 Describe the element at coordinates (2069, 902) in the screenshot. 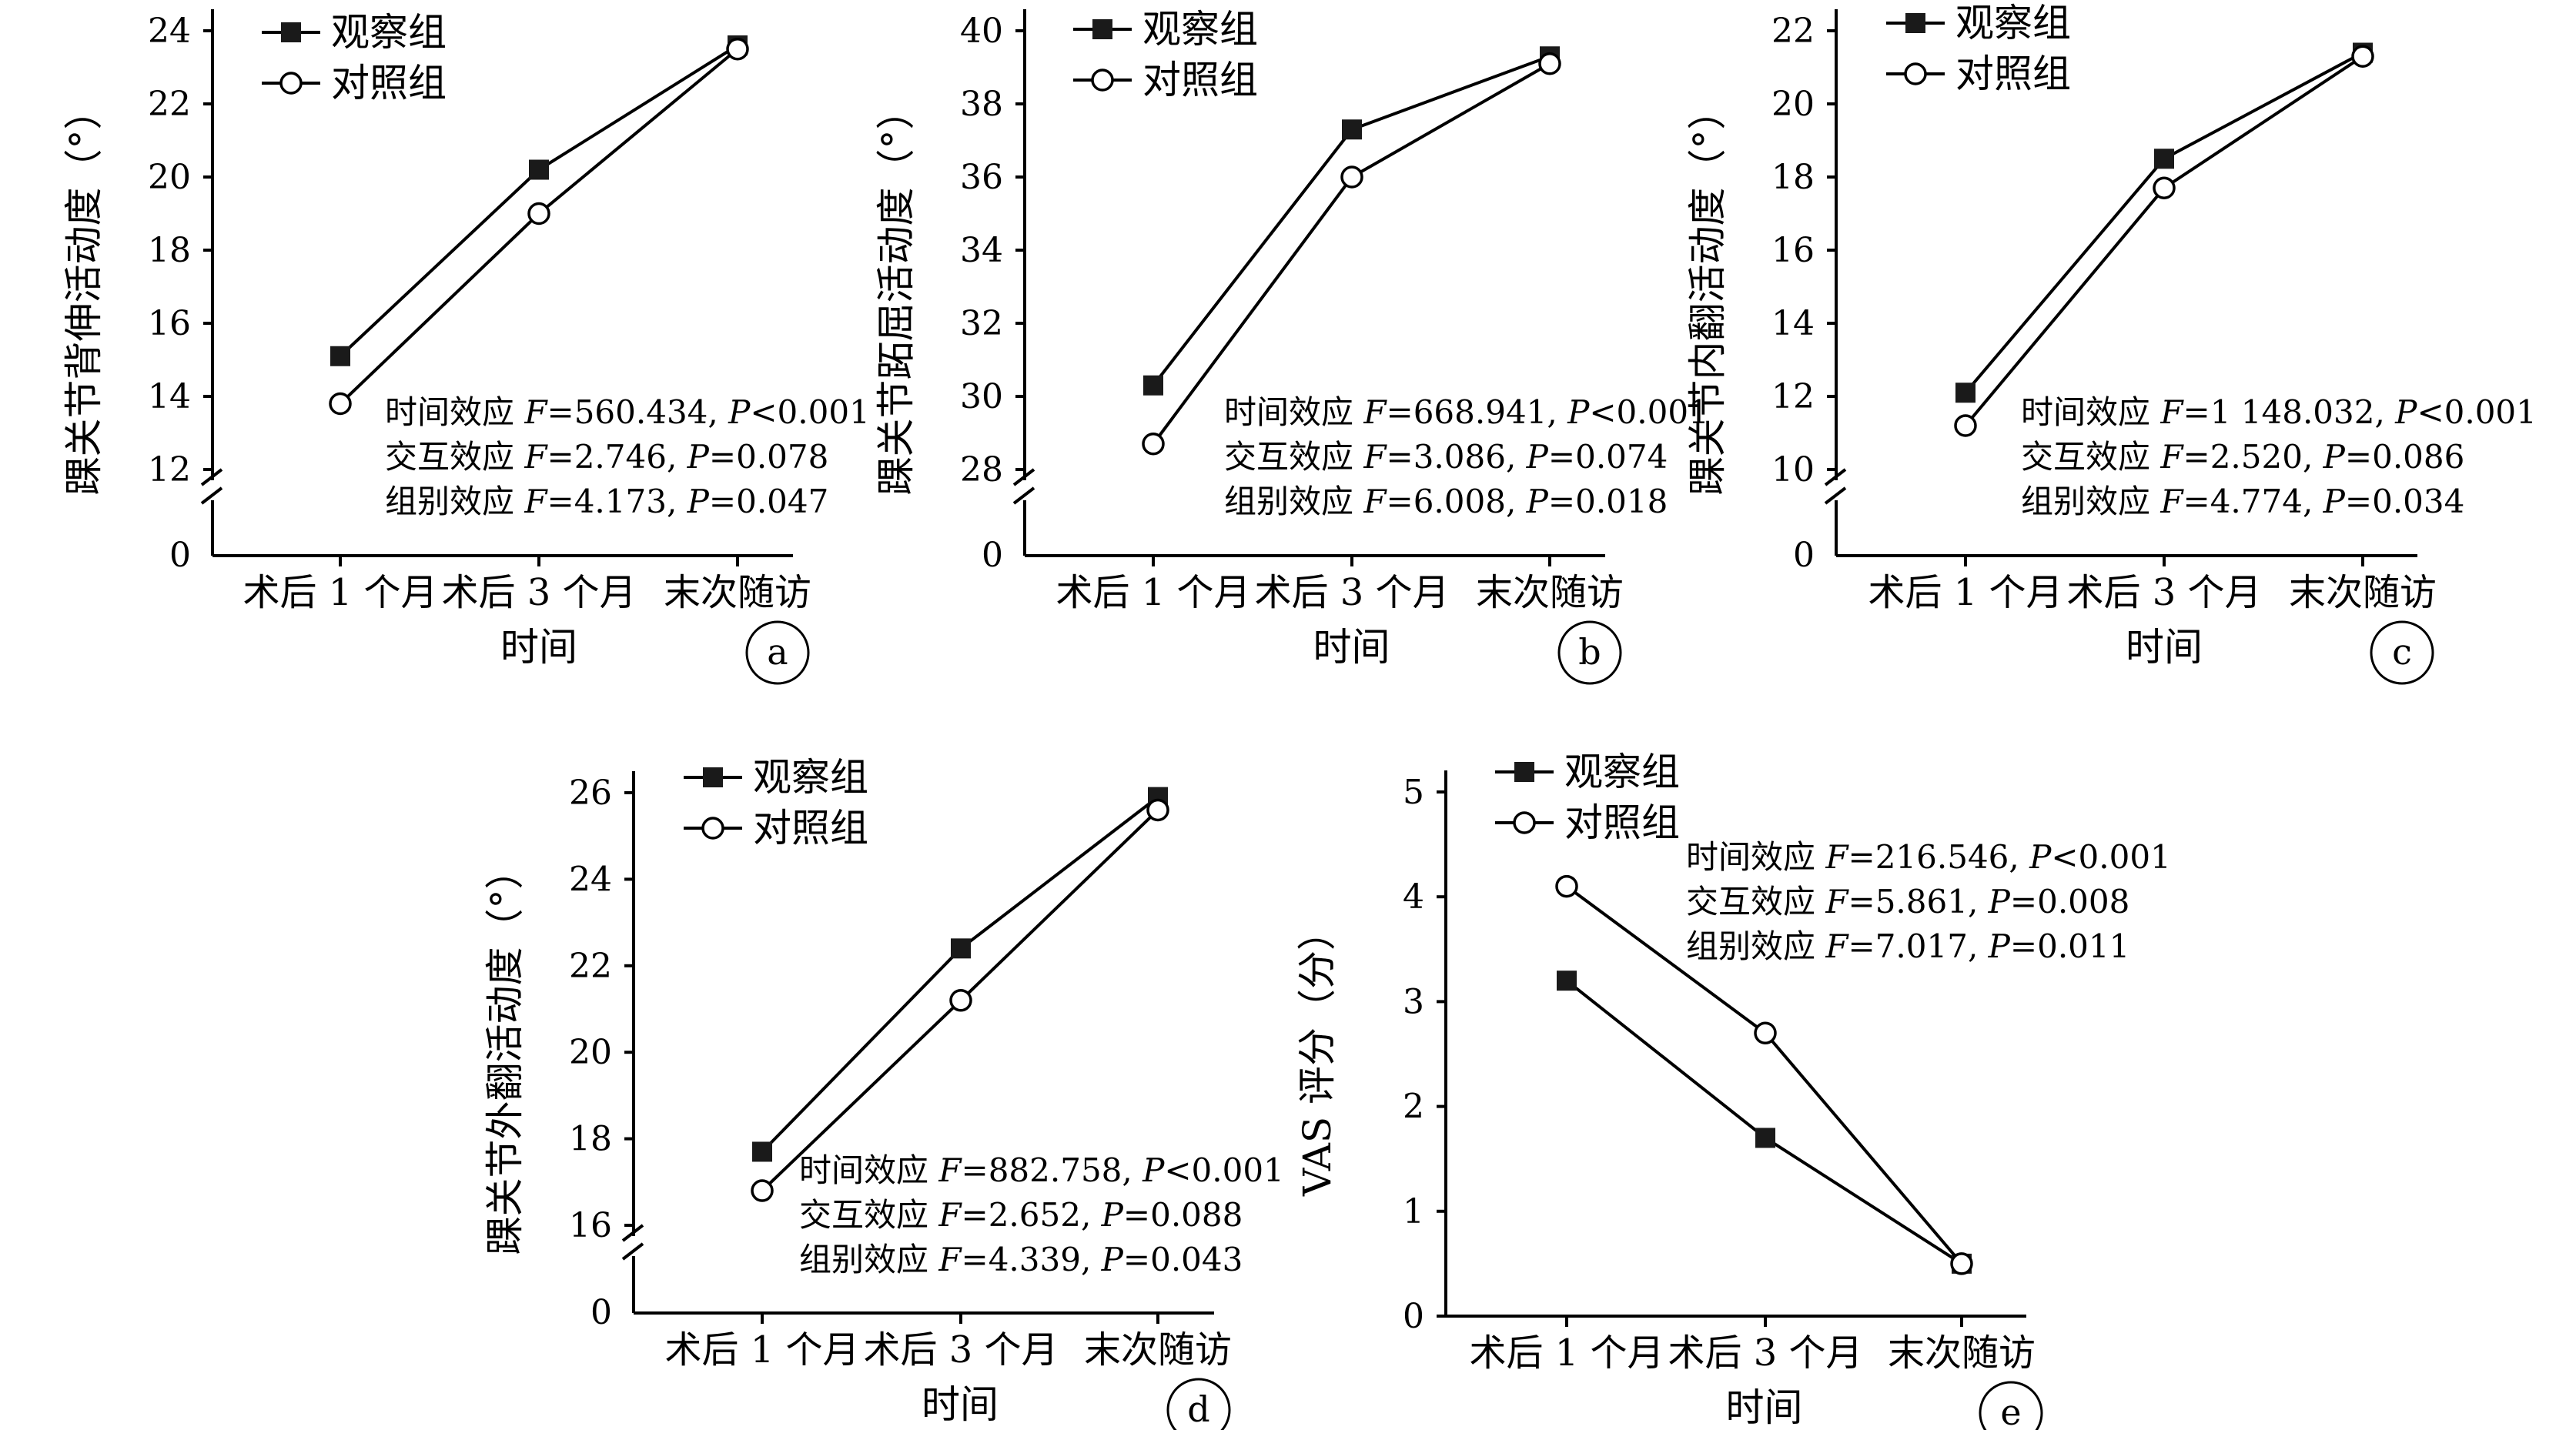

I see `stats-text: =0.008` at that location.